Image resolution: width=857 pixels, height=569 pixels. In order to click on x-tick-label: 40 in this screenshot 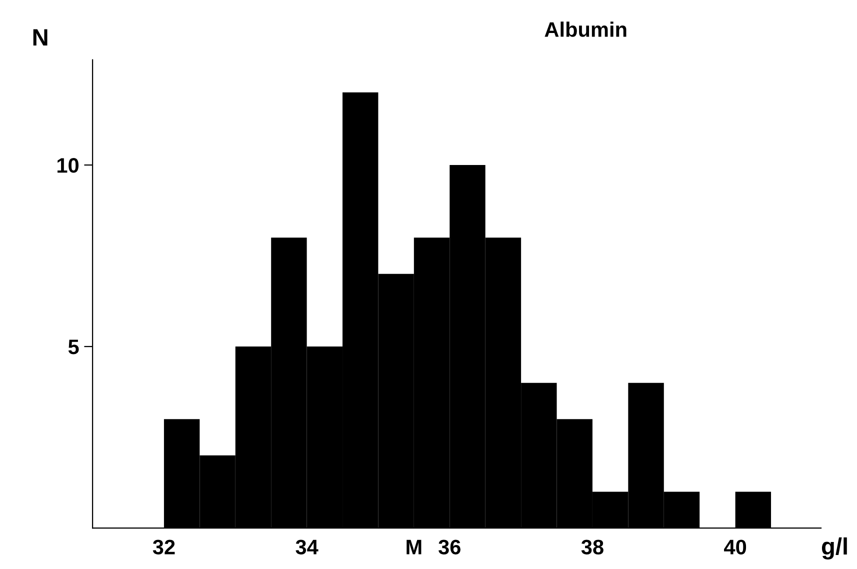, I will do `click(735, 547)`.